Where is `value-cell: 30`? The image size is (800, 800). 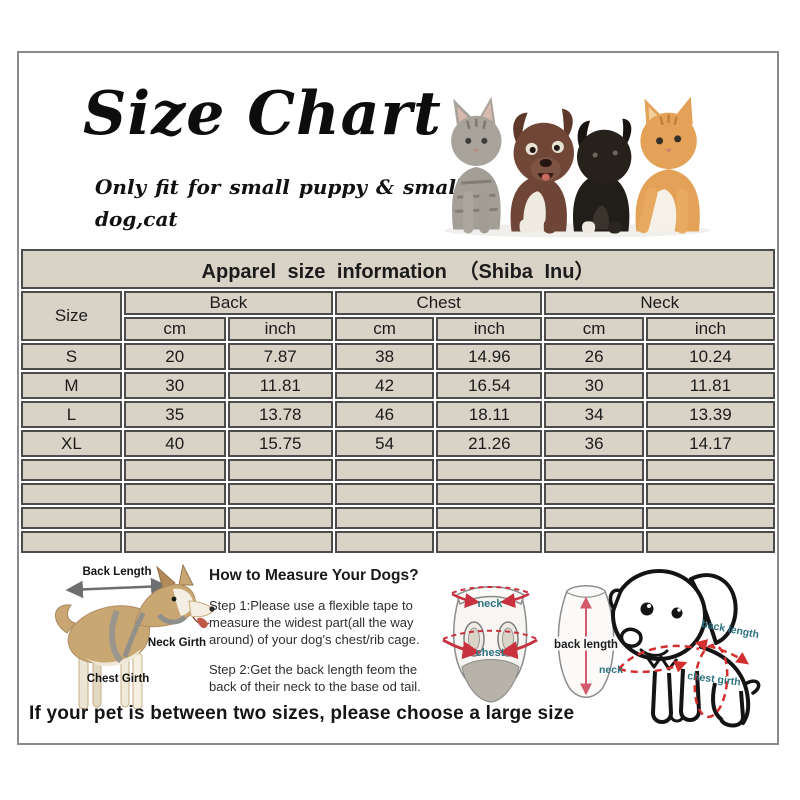
value-cell: 30 is located at coordinates (594, 385).